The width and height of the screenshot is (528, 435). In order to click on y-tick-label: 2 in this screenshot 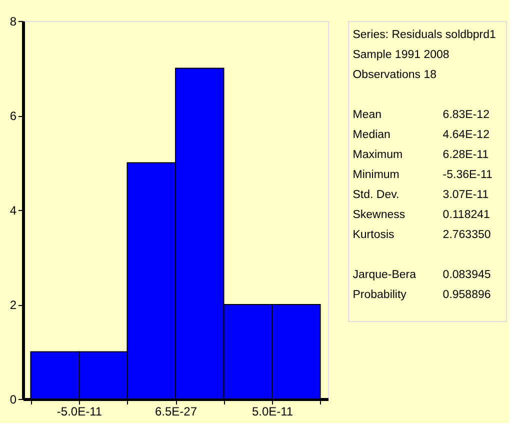, I will do `click(13, 305)`.